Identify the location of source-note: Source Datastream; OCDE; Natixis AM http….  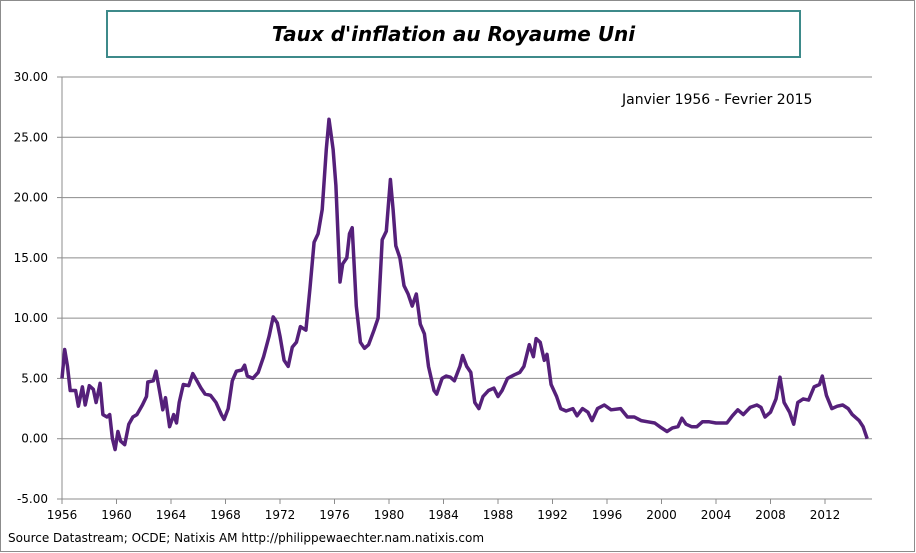
(246, 538).